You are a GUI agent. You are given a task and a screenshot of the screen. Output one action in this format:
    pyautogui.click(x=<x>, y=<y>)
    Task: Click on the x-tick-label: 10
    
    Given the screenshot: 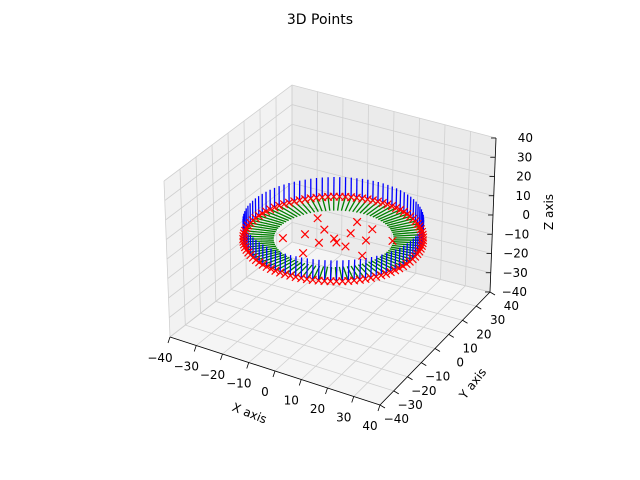 What is the action you would take?
    pyautogui.click(x=291, y=401)
    